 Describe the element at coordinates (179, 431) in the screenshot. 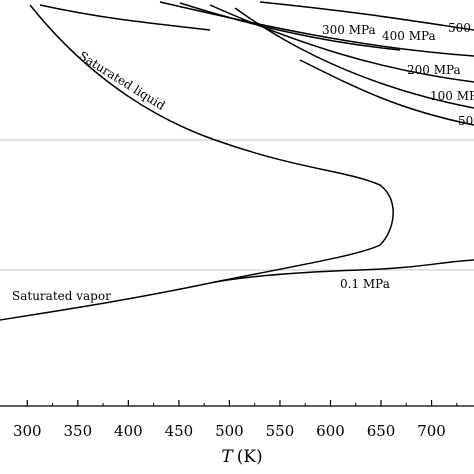

I see `x-tick-label: 450` at that location.